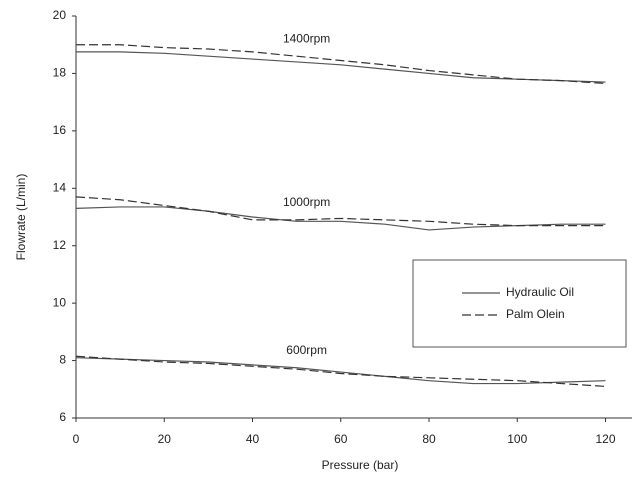 The image size is (638, 490). Describe the element at coordinates (341, 439) in the screenshot. I see `x-tick-label: 60` at that location.